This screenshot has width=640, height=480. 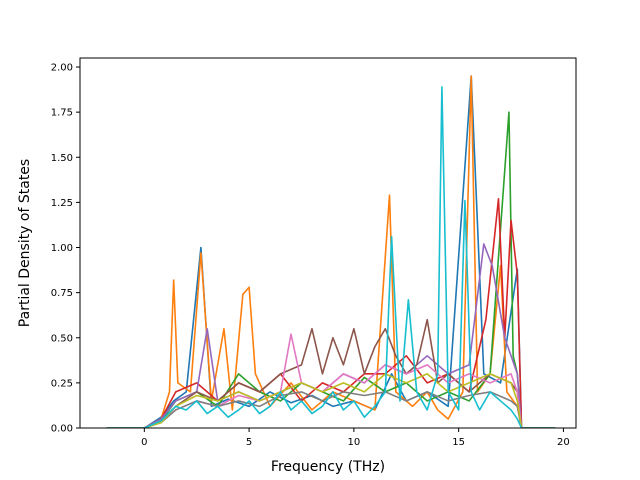 I want to click on y-tick-label: 1.75, so click(x=62, y=113).